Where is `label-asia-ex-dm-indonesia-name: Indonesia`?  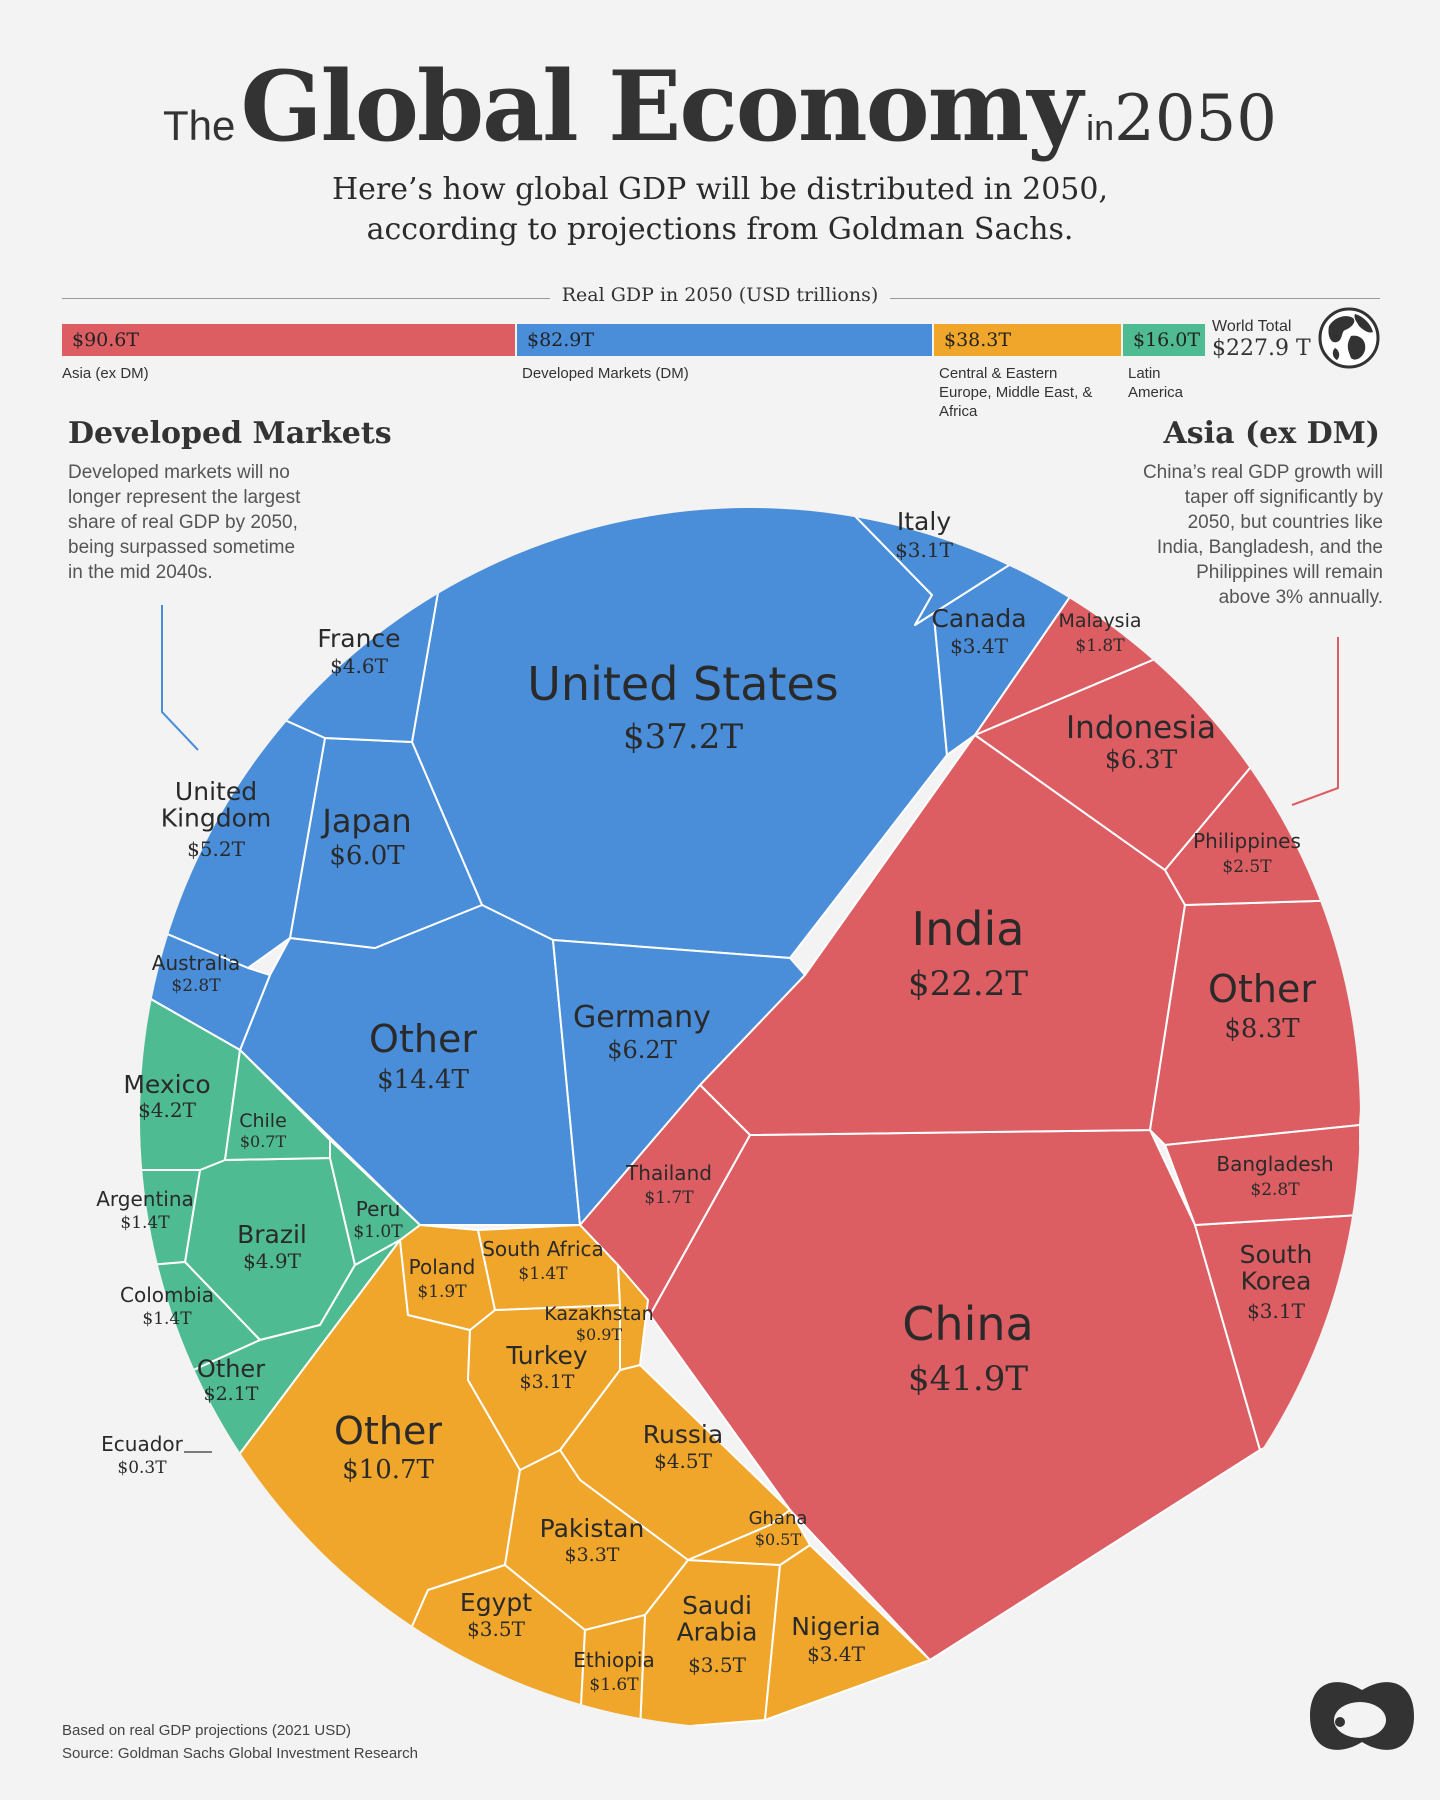 label-asia-ex-dm-indonesia-name: Indonesia is located at coordinates (1141, 728).